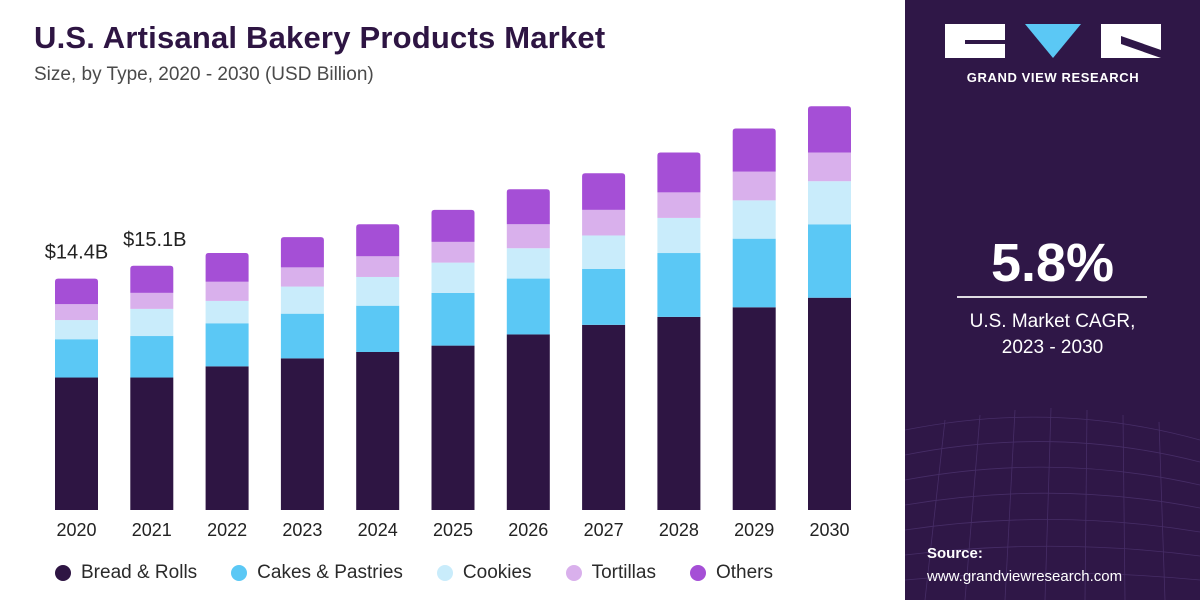 The height and width of the screenshot is (600, 1200). What do you see at coordinates (1052, 321) in the screenshot?
I see `cagr-label-line1: U.S. Market CAGR,` at bounding box center [1052, 321].